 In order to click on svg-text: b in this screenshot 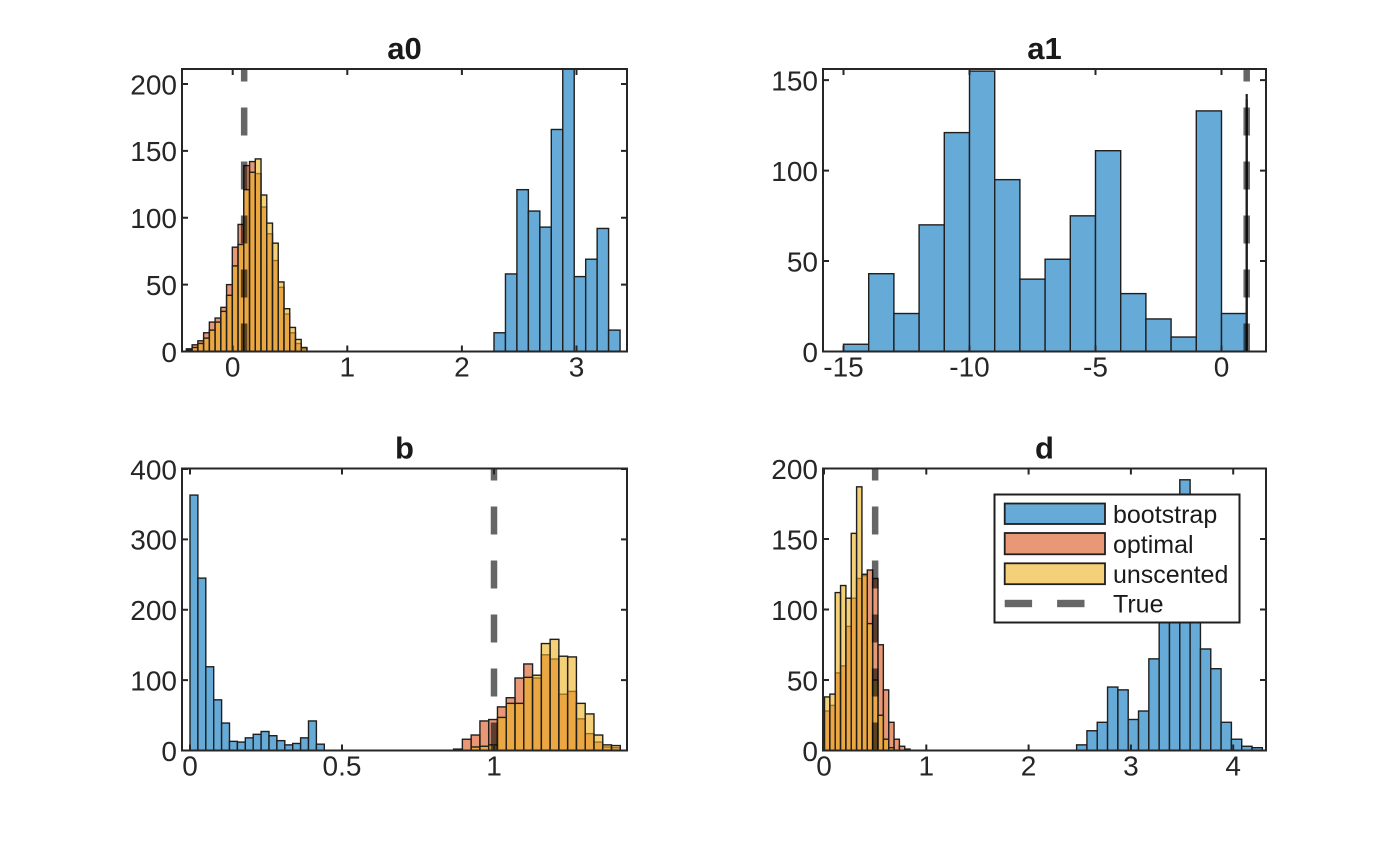, I will do `click(404, 448)`.